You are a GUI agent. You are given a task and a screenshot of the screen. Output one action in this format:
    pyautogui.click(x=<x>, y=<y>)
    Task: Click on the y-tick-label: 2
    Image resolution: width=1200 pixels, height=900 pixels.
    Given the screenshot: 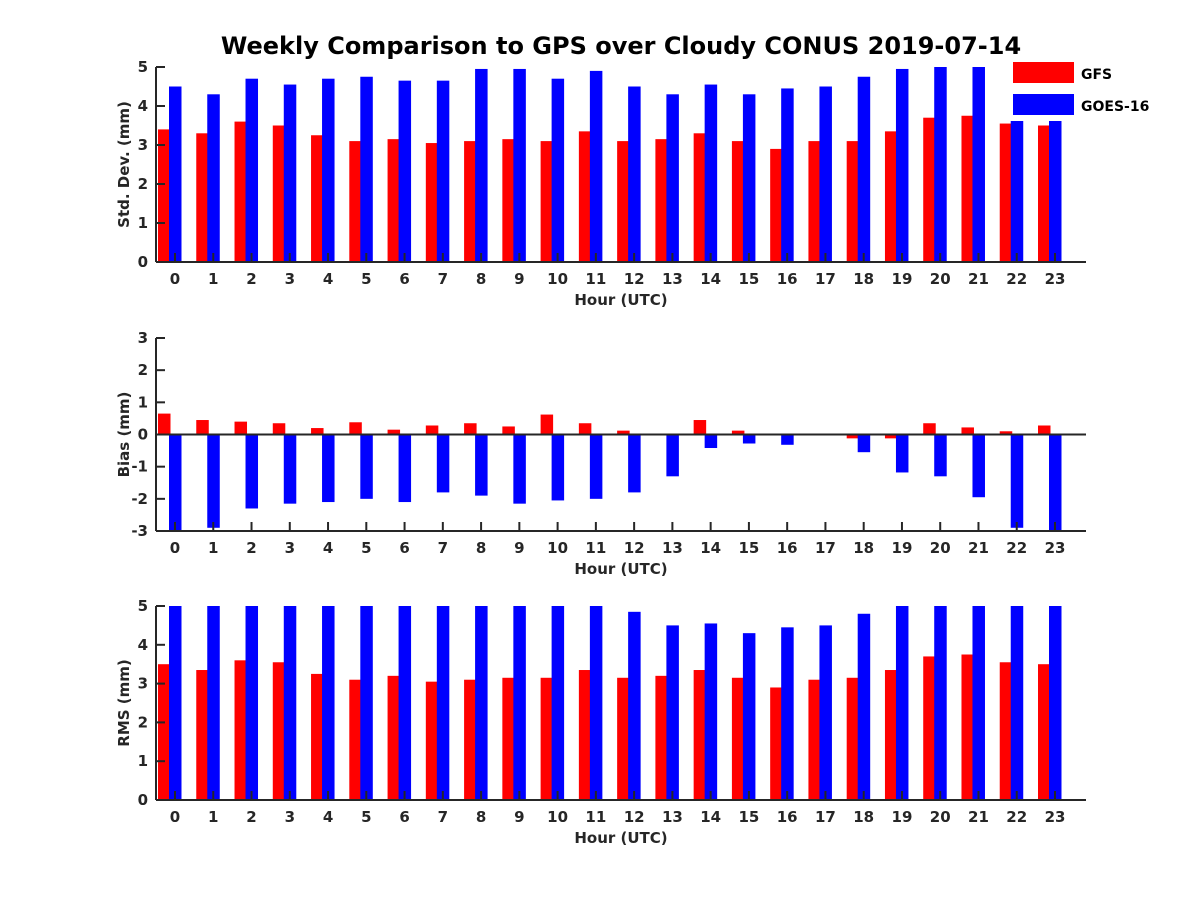 What is the action you would take?
    pyautogui.click(x=143, y=722)
    